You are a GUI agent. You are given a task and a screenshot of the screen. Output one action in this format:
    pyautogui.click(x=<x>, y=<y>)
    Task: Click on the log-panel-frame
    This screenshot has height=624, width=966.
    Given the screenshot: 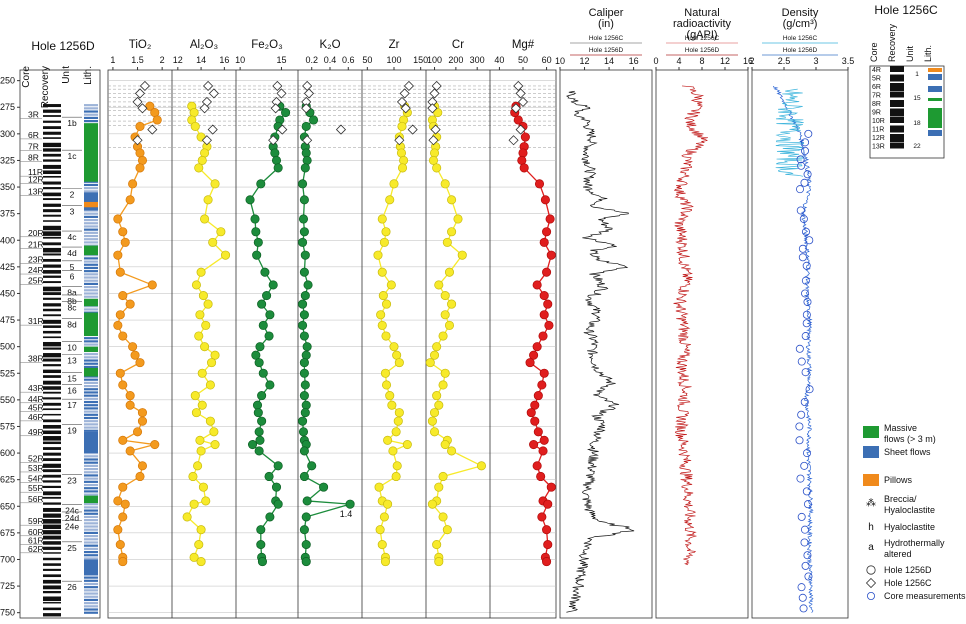 What is the action you would take?
    pyautogui.click(x=800, y=344)
    